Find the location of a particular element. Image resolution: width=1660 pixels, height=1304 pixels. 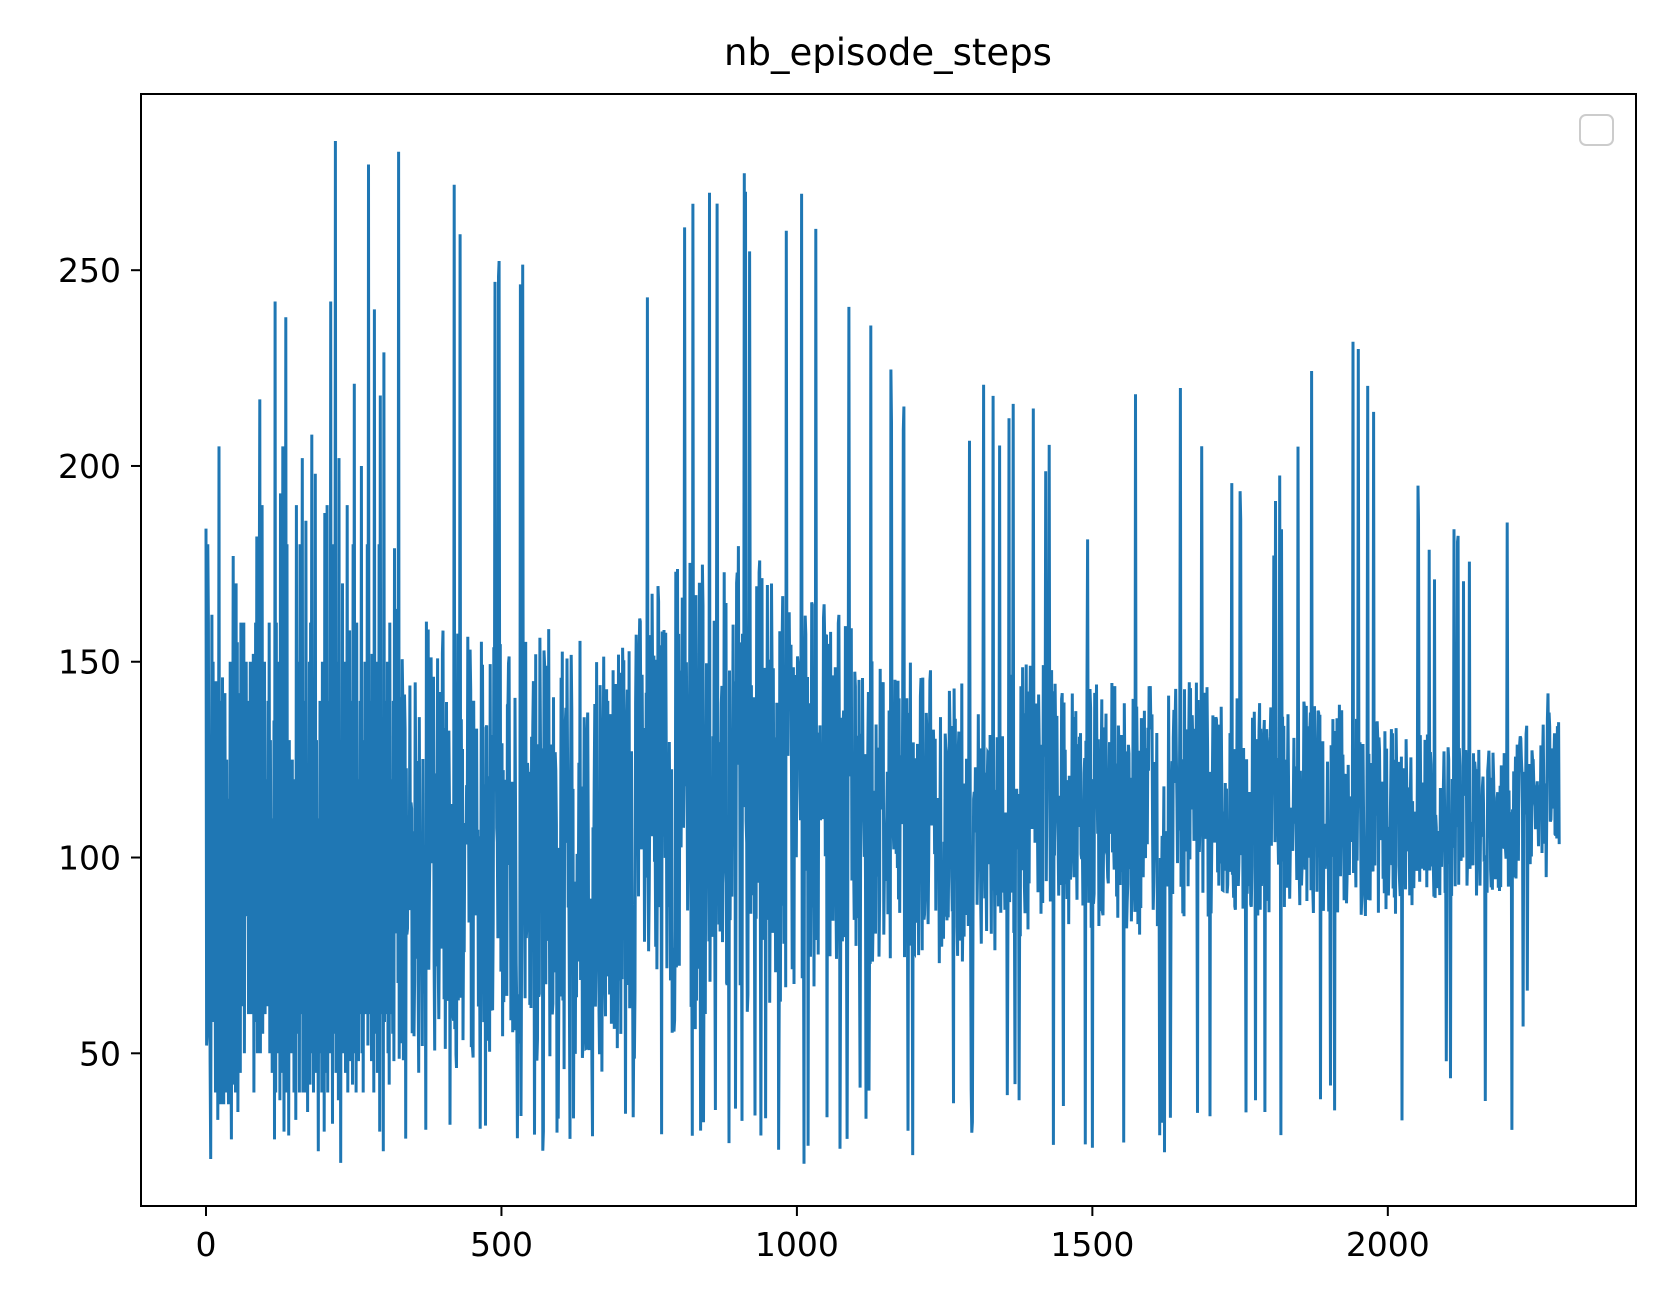

y-axis: 50 100 150 200 250 is located at coordinates (99, 662).